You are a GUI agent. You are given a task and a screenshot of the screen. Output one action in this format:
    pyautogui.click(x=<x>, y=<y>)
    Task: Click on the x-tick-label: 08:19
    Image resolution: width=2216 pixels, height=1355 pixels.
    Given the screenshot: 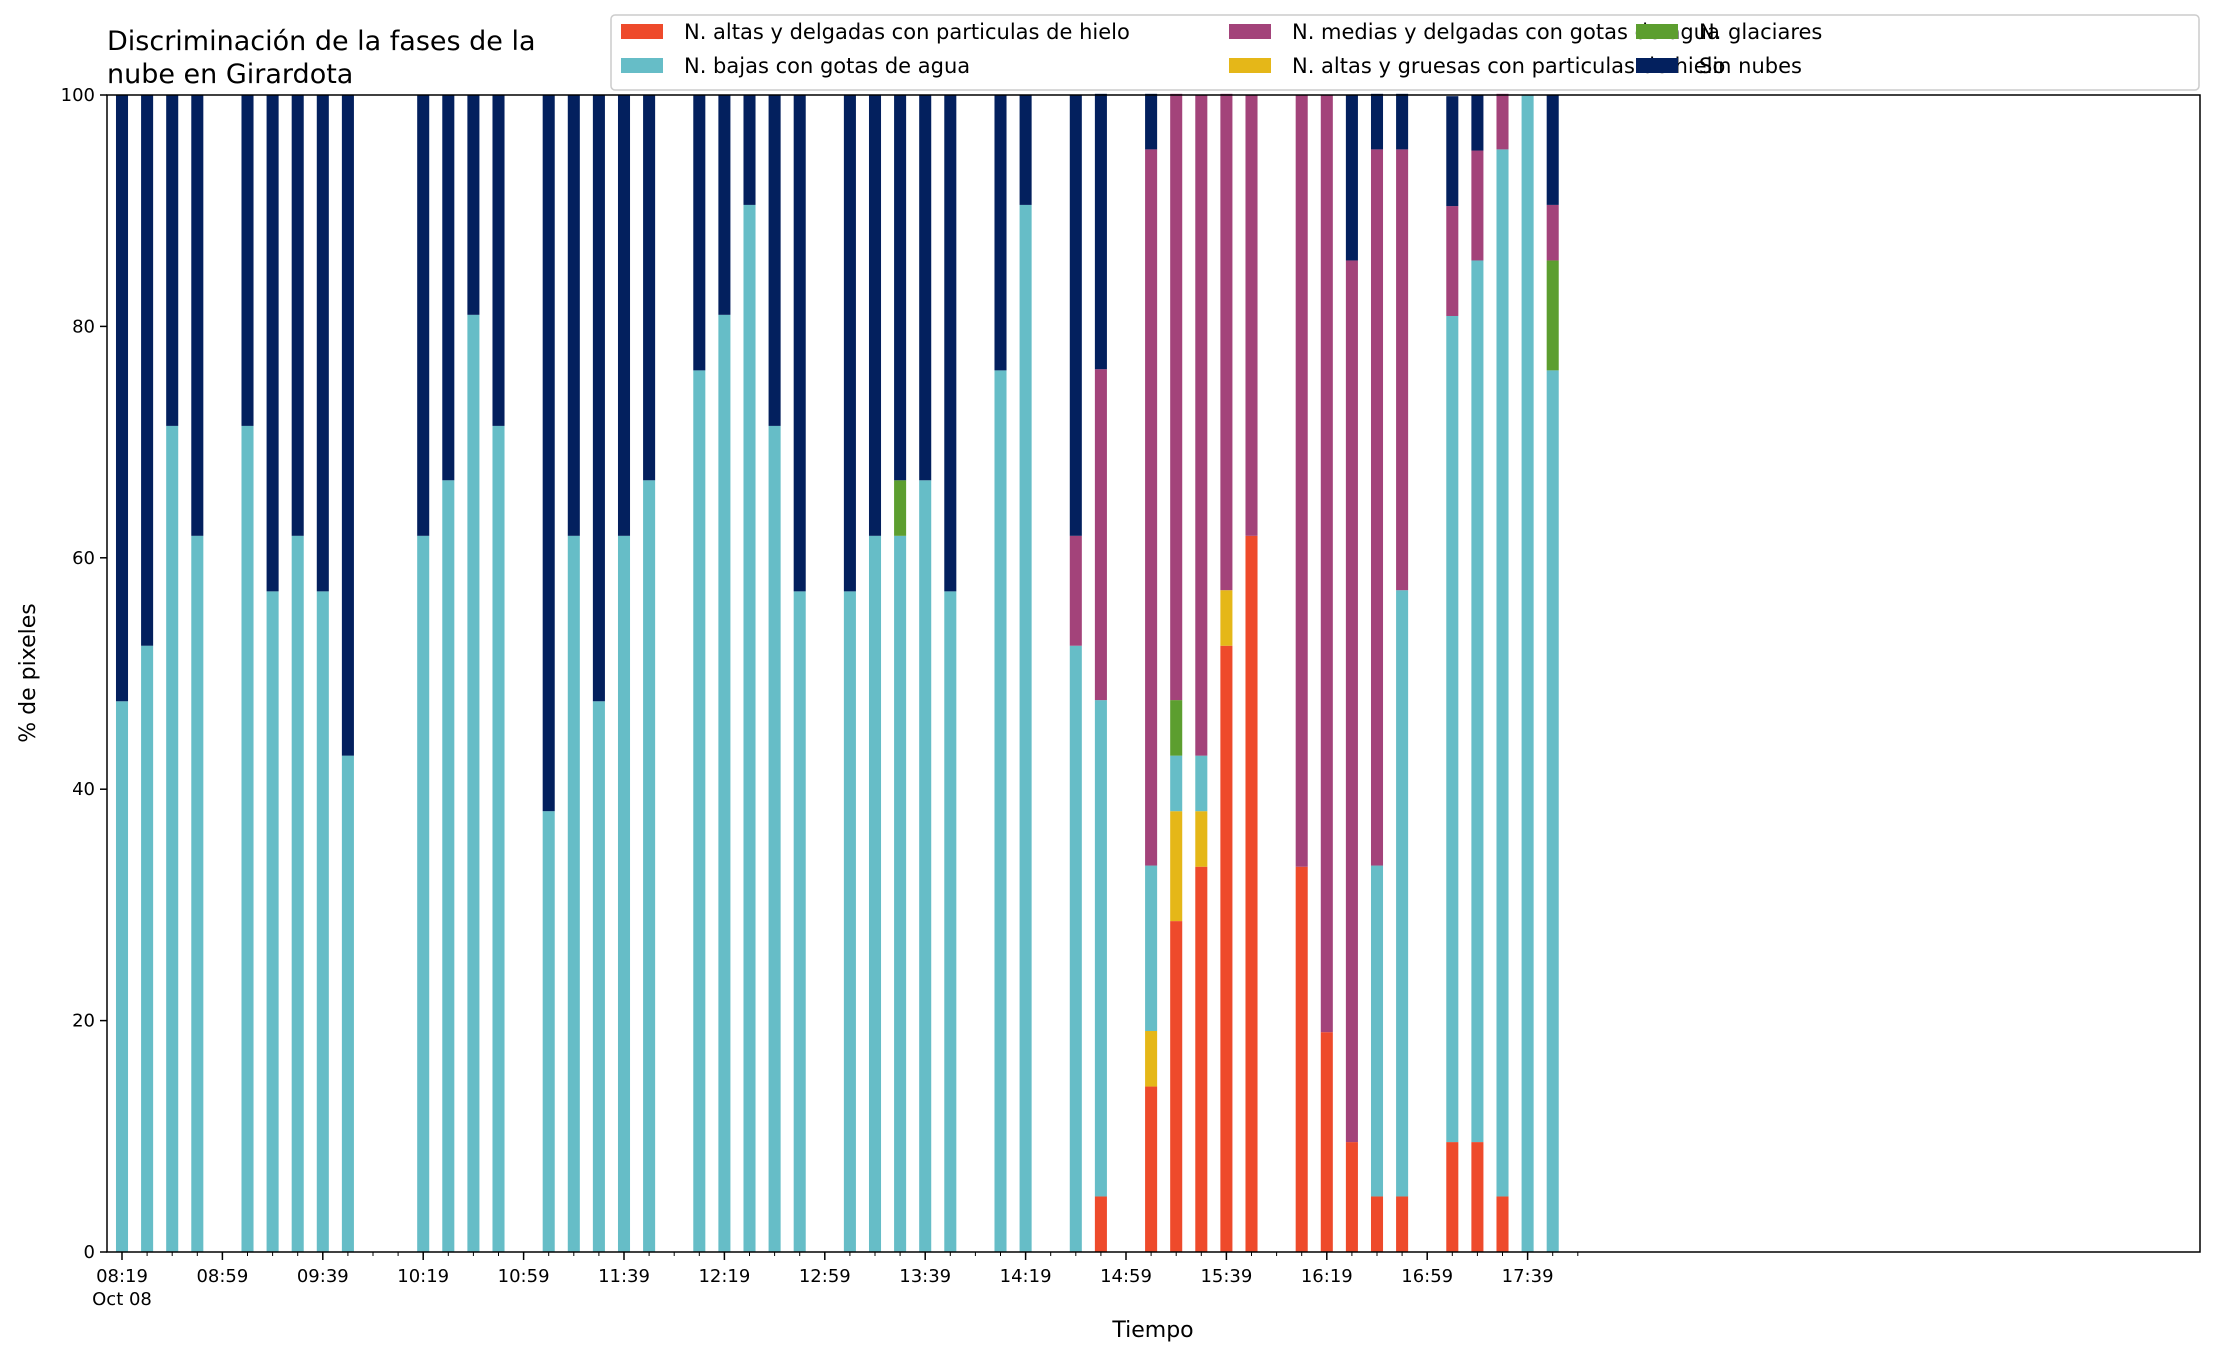 What is the action you would take?
    pyautogui.click(x=122, y=1276)
    